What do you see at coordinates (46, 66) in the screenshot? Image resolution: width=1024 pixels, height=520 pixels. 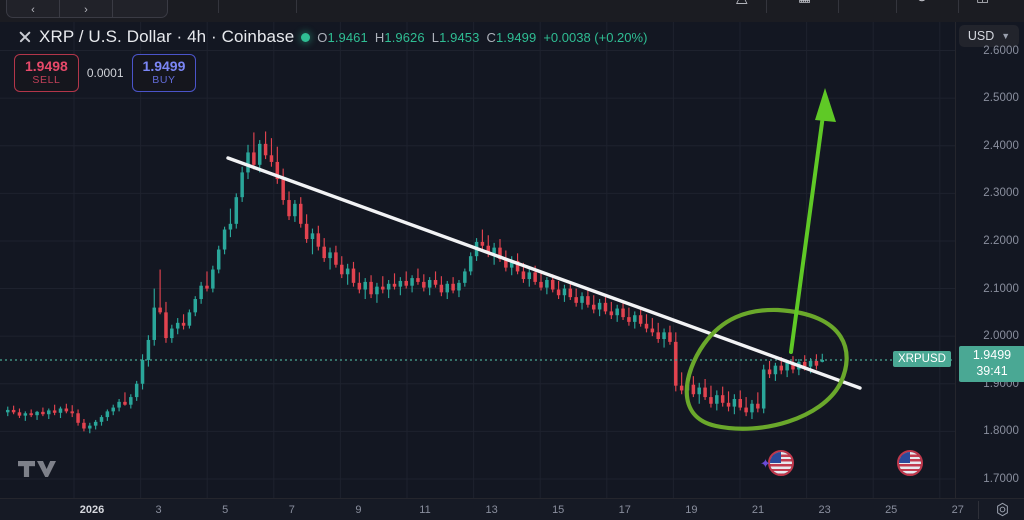 I see `sell-price: 1.9498` at bounding box center [46, 66].